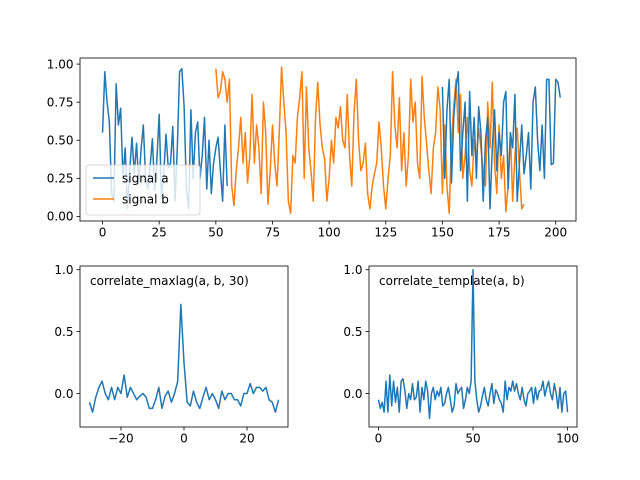 Image resolution: width=640 pixels, height=480 pixels. What do you see at coordinates (246, 439) in the screenshot?
I see `x-tick-label: 20` at bounding box center [246, 439].